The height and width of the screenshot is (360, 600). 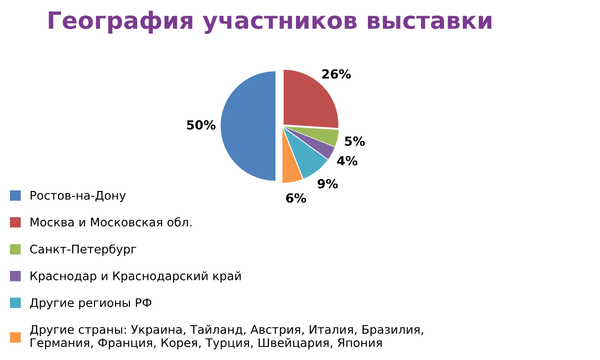 I want to click on legend-label: Краснодар и Краснодарский край, so click(x=135, y=277).